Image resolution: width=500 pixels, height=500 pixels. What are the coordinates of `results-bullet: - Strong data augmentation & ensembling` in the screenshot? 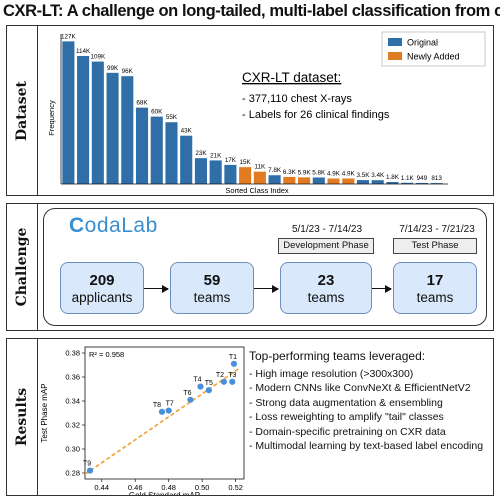 It's located at (346, 402).